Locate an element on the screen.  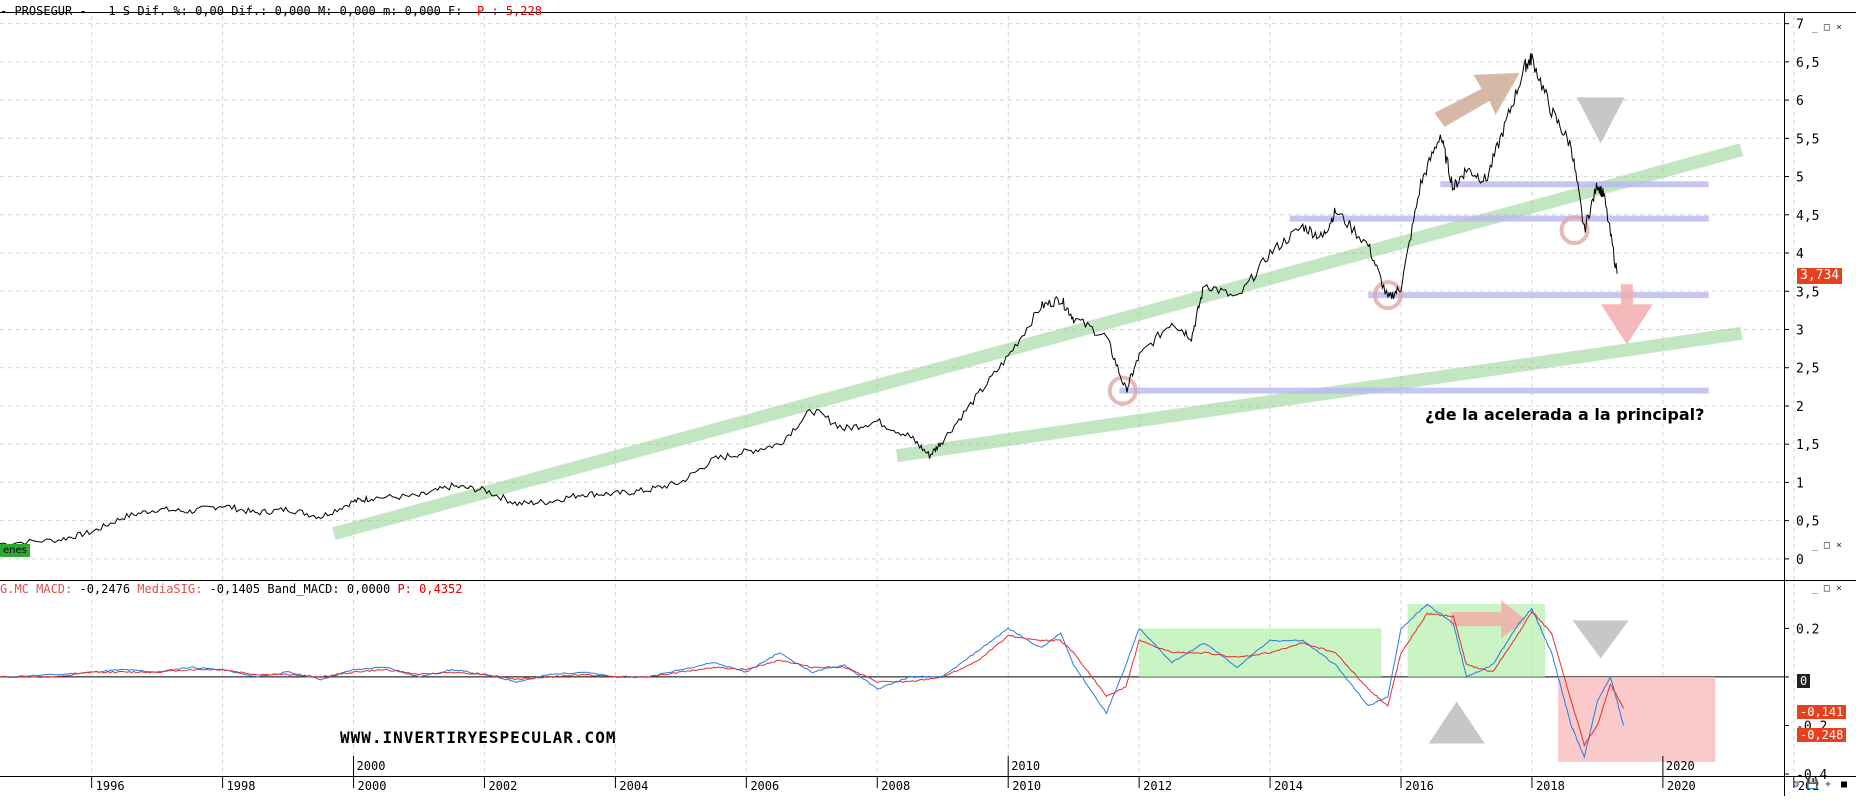
macd-line-tag: -0,248 is located at coordinates (1822, 735).